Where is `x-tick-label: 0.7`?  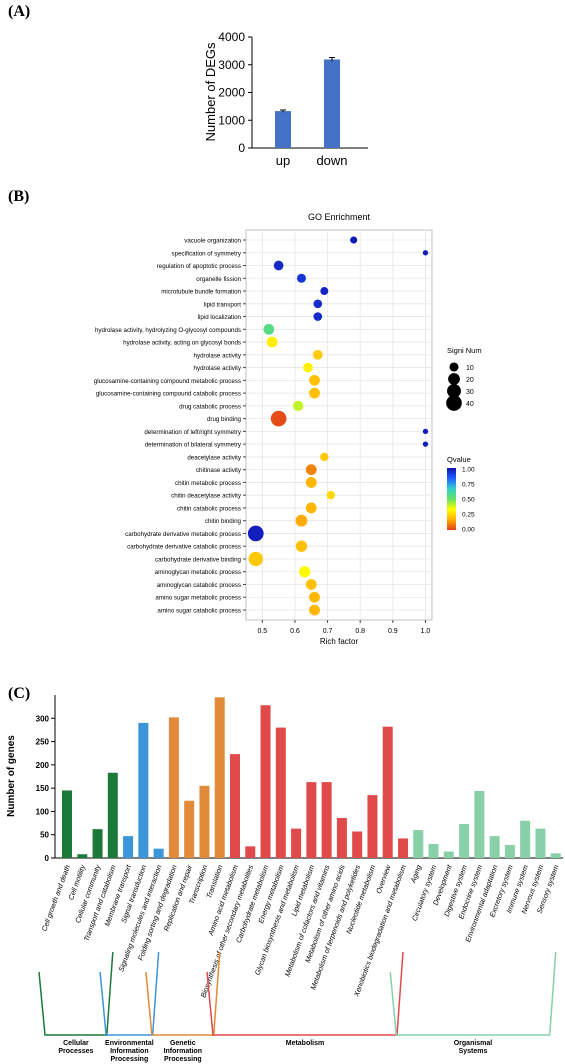
x-tick-label: 0.7 is located at coordinates (328, 631).